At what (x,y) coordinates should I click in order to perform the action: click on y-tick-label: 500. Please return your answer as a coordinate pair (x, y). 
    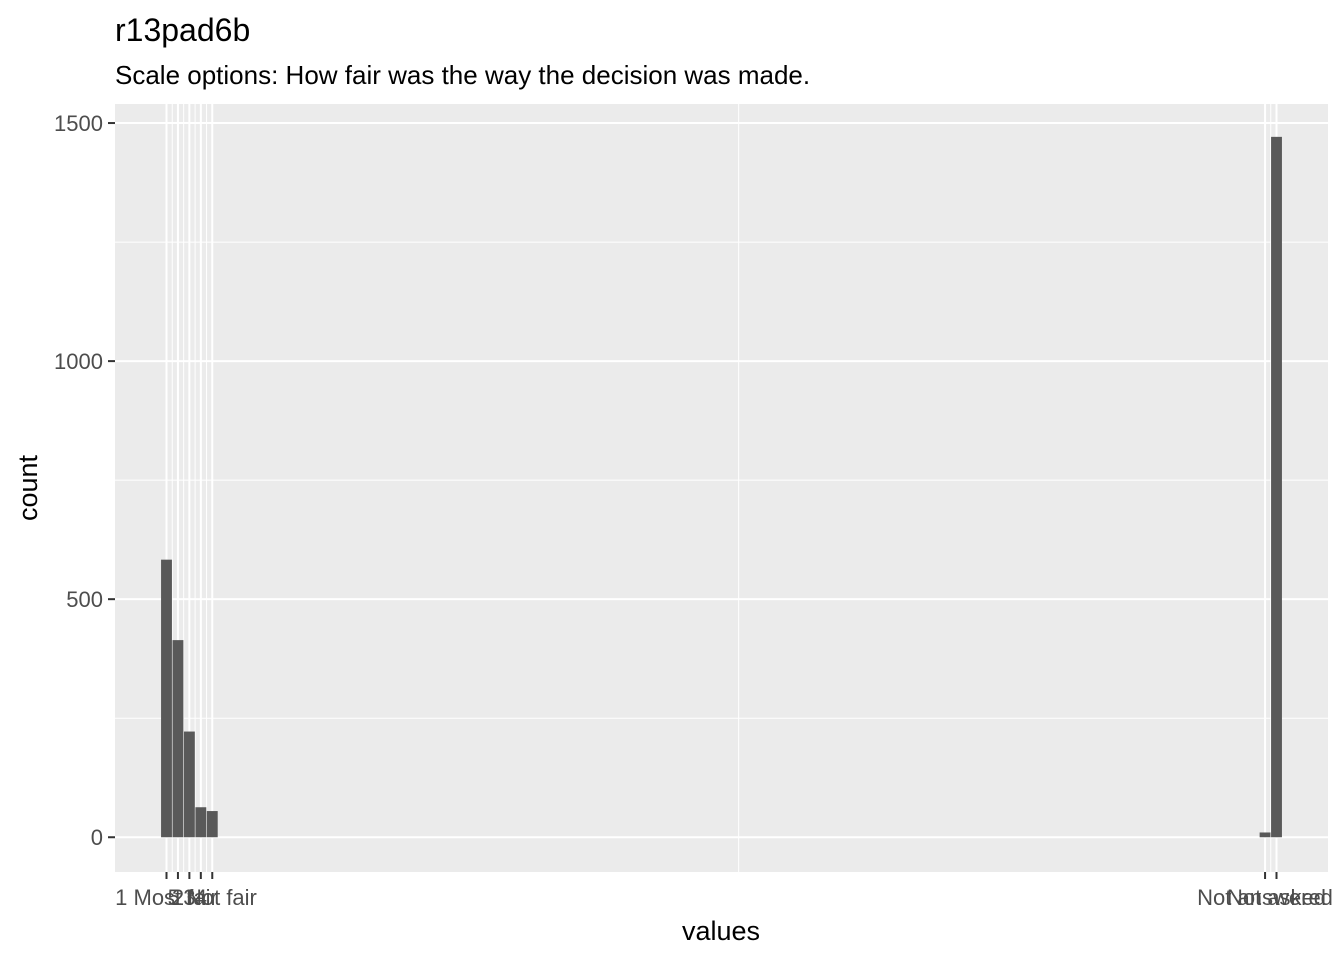
    Looking at the image, I should click on (84, 599).